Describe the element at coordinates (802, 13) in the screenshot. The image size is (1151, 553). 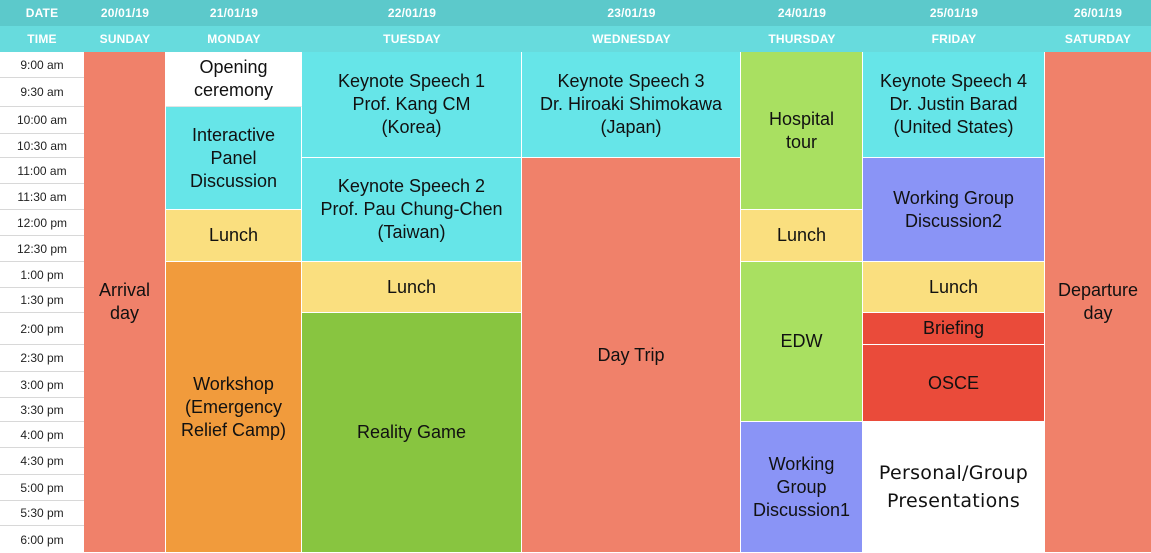
I see `date-thursday: 24/01/19` at that location.